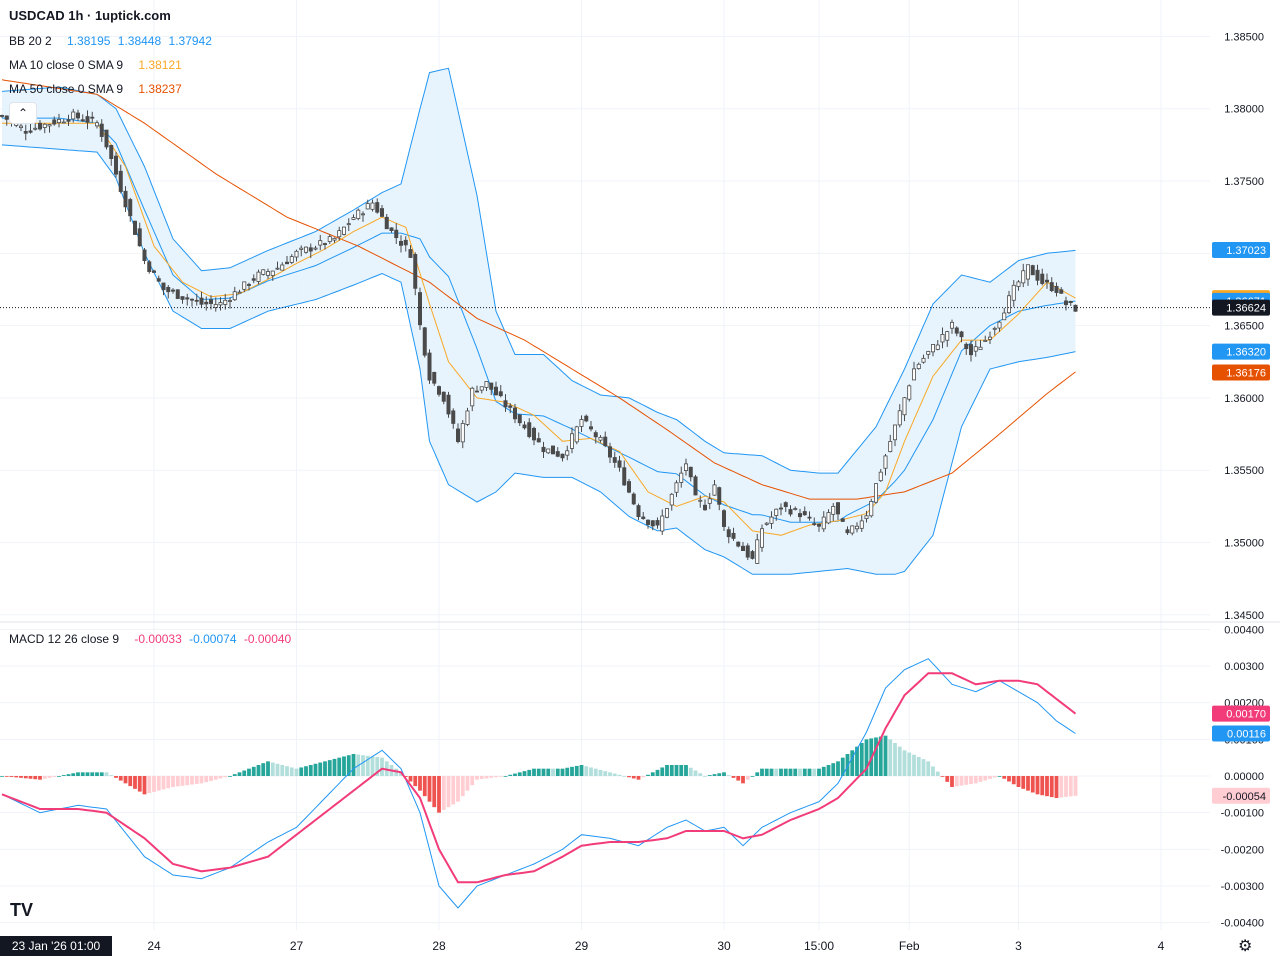  What do you see at coordinates (1244, 543) in the screenshot?
I see `price-axis-tick-label: 1.35000` at bounding box center [1244, 543].